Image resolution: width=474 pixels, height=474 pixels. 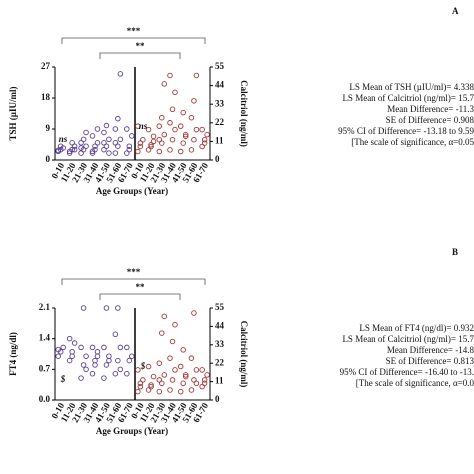 What do you see at coordinates (13, 354) in the screenshot?
I see `y-label: FT4 (ng/dl)` at bounding box center [13, 354].